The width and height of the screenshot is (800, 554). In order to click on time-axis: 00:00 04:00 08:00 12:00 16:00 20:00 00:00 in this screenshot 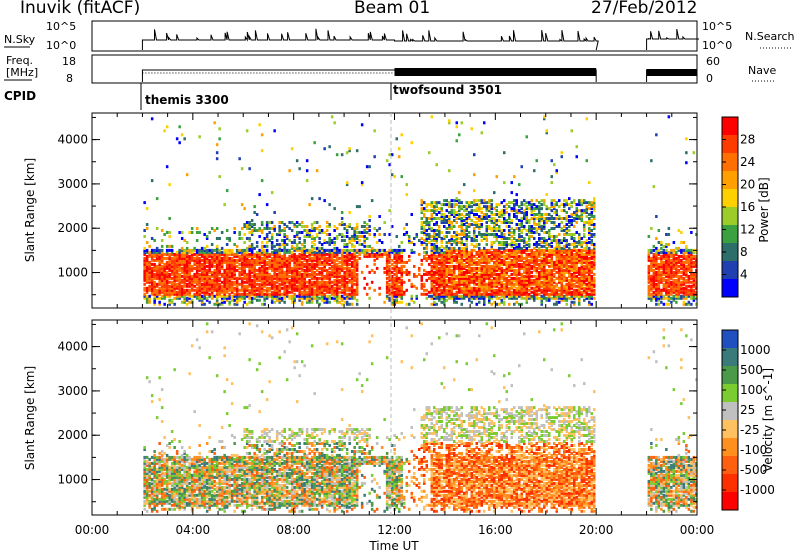, I will do `click(395, 530)`.